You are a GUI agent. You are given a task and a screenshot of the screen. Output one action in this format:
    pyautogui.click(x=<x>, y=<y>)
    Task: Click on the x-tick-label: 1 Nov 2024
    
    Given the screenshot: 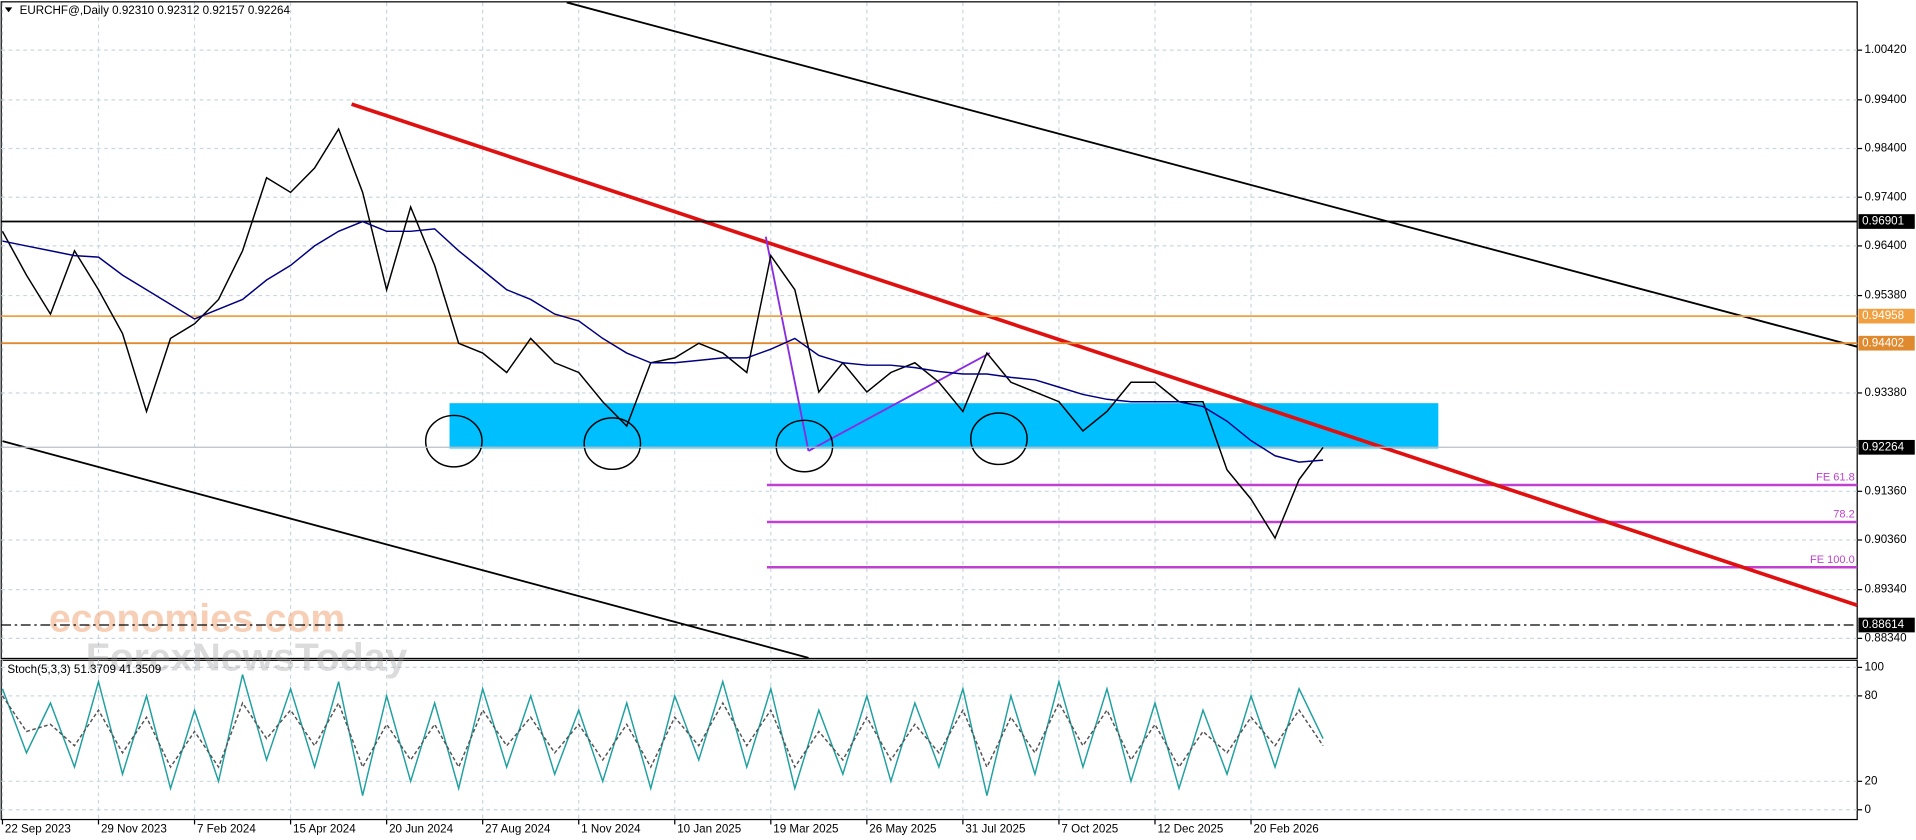 What is the action you would take?
    pyautogui.click(x=611, y=828)
    